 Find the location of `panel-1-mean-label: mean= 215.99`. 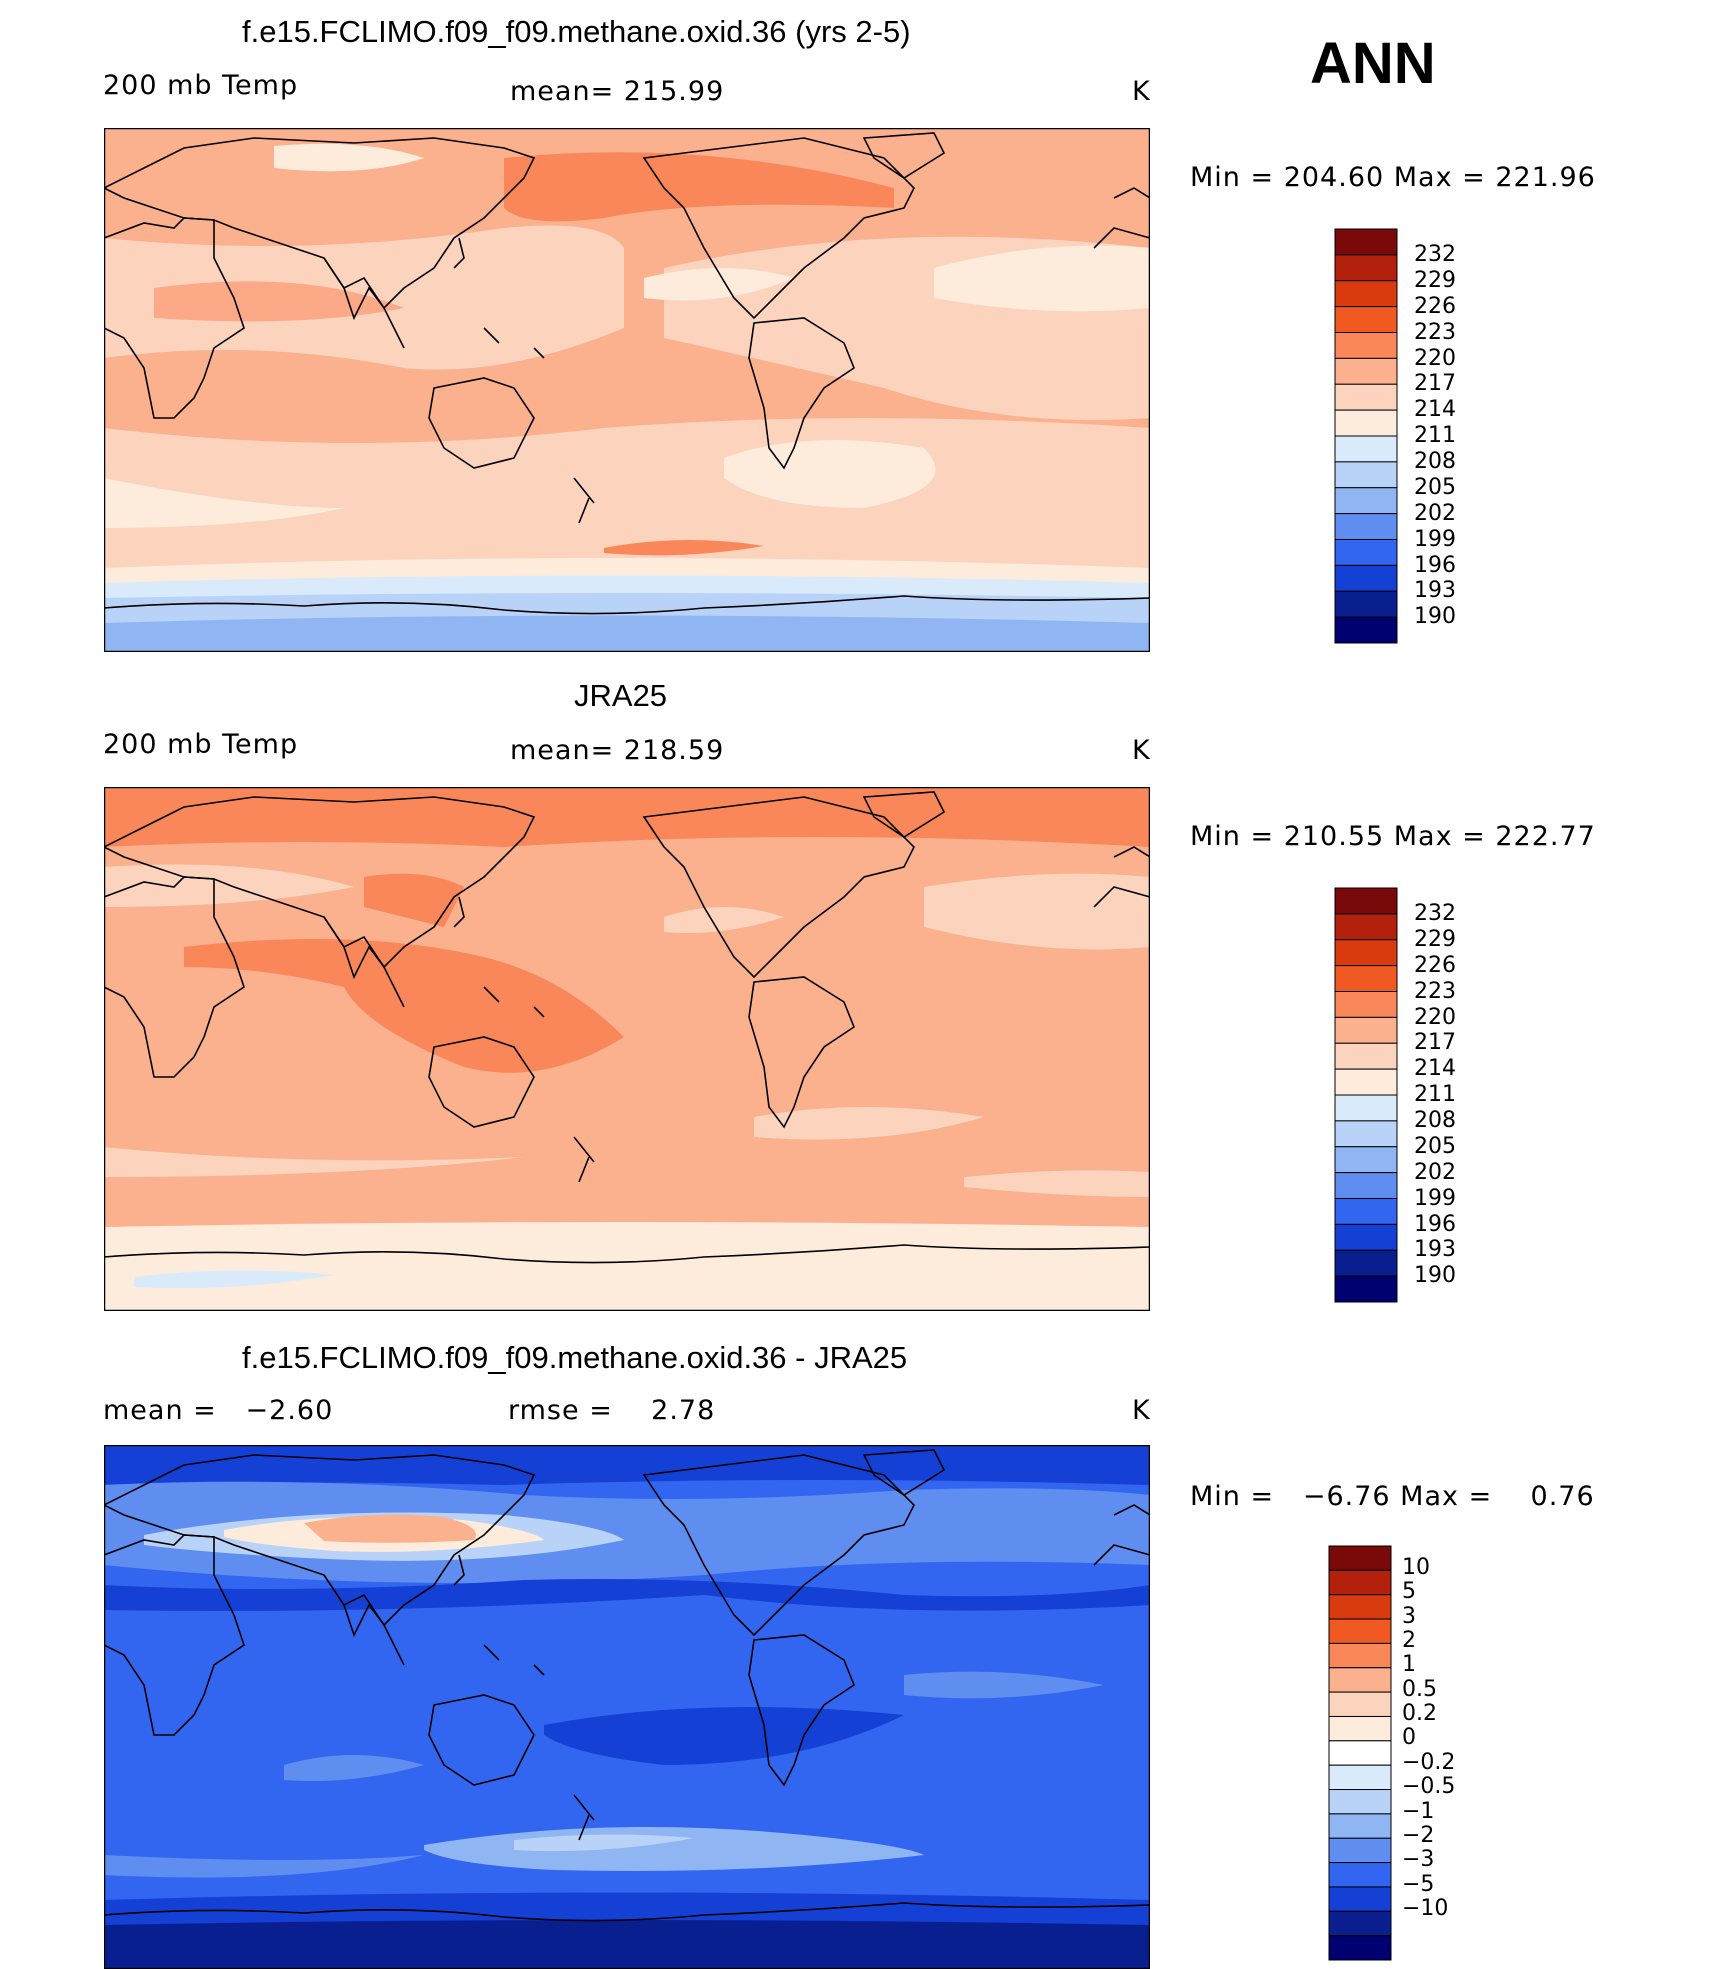

panel-1-mean-label: mean= 215.99 is located at coordinates (617, 91).